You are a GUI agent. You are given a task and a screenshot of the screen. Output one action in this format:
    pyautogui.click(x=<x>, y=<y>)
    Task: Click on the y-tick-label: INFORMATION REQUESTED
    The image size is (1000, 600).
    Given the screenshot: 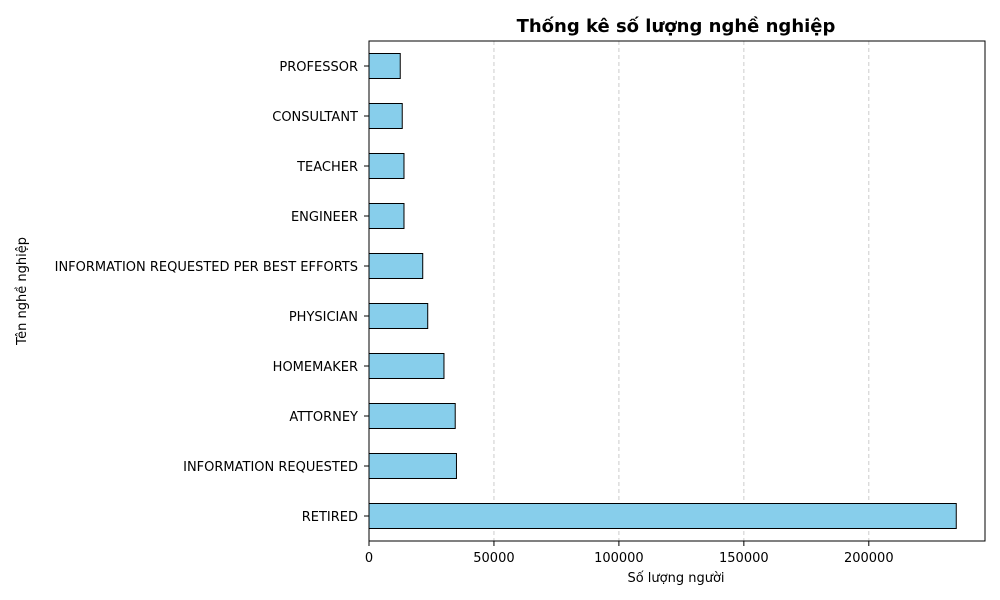 What is the action you would take?
    pyautogui.click(x=270, y=467)
    